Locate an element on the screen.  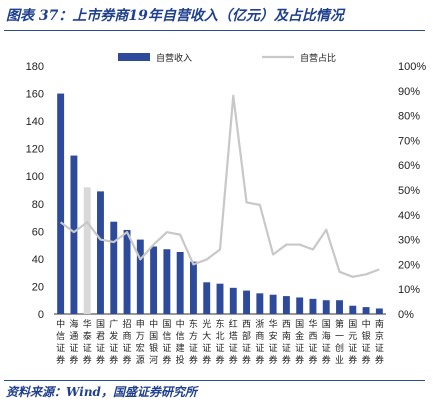
category-label-text: 西南证券 is located at coordinates (286, 342).